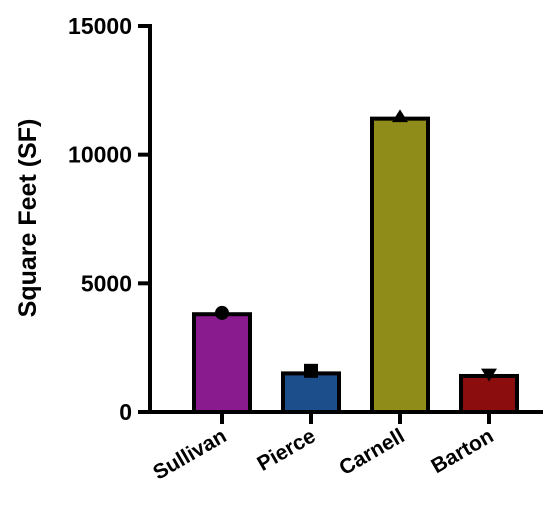  What do you see at coordinates (400, 265) in the screenshot?
I see `bar-carnell` at bounding box center [400, 265].